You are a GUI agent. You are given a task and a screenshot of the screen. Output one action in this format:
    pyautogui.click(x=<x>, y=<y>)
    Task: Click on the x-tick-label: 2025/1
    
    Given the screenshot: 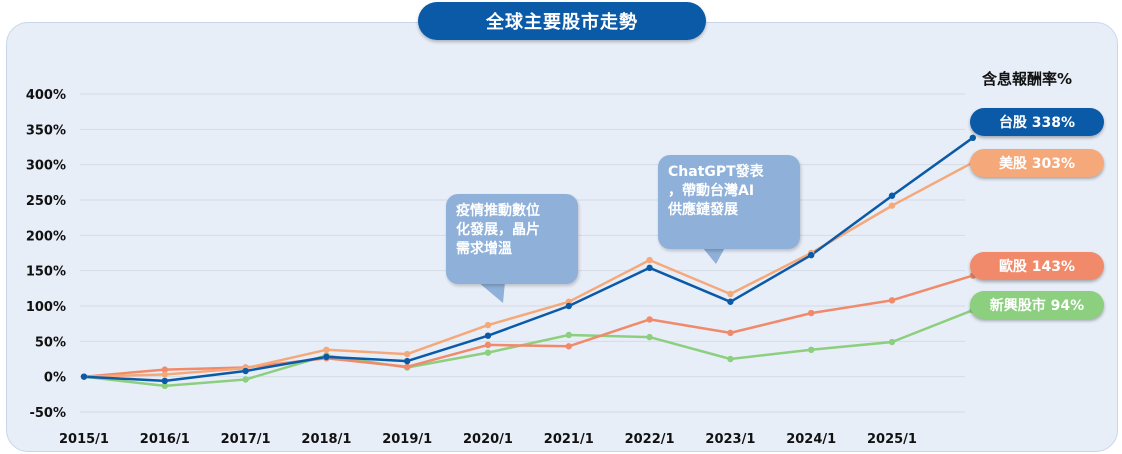 What is the action you would take?
    pyautogui.click(x=892, y=439)
    